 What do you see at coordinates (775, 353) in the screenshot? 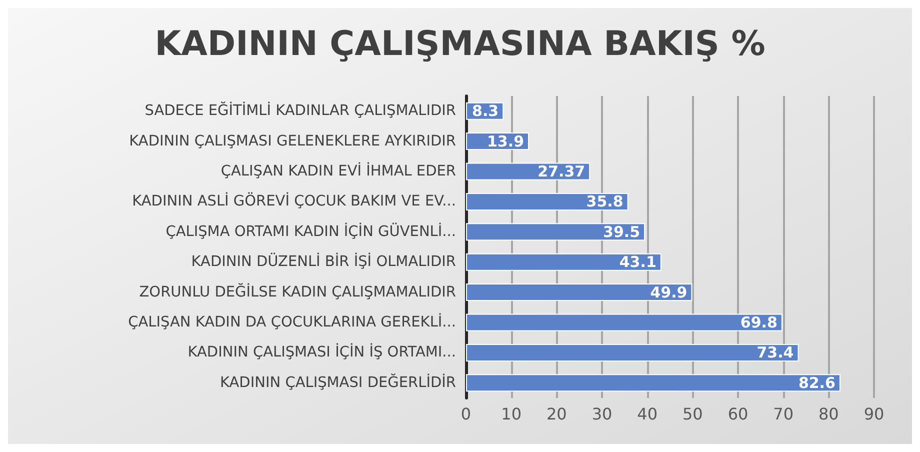
I see `data-label: 73.4` at bounding box center [775, 353].